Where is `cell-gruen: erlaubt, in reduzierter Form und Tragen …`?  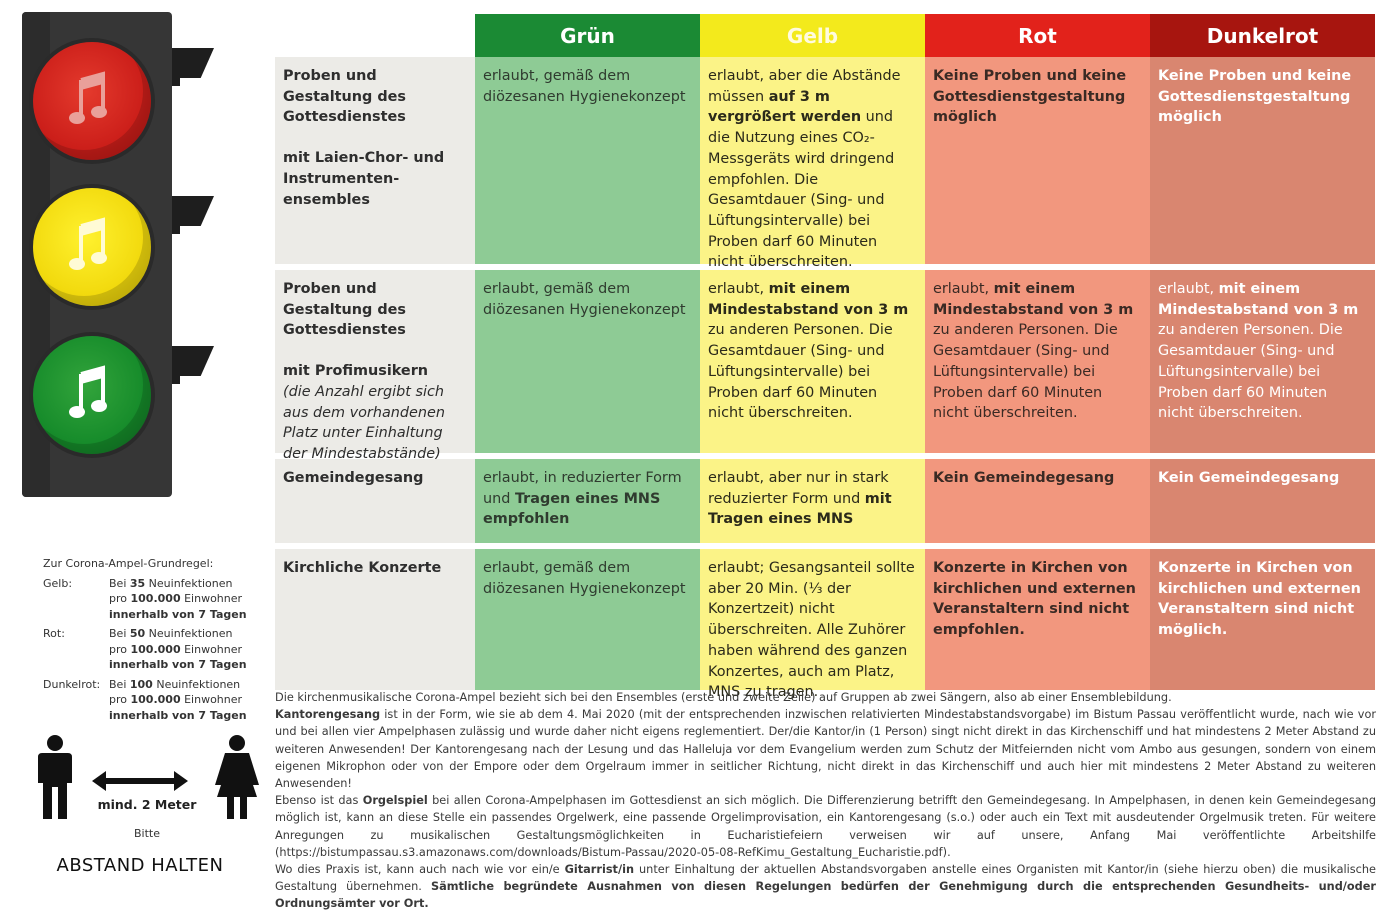
cell-gruen: erlaubt, in reduzierter Form und Tragen … is located at coordinates (587, 501).